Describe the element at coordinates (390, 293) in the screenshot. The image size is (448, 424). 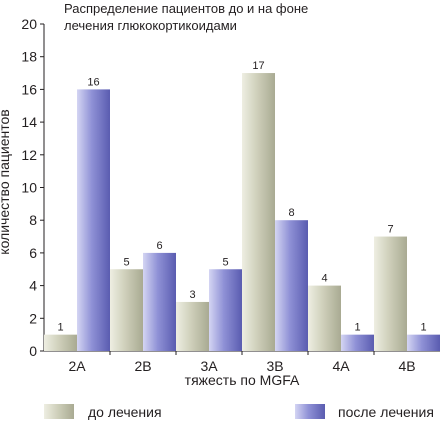
I see `bar-before-4B` at that location.